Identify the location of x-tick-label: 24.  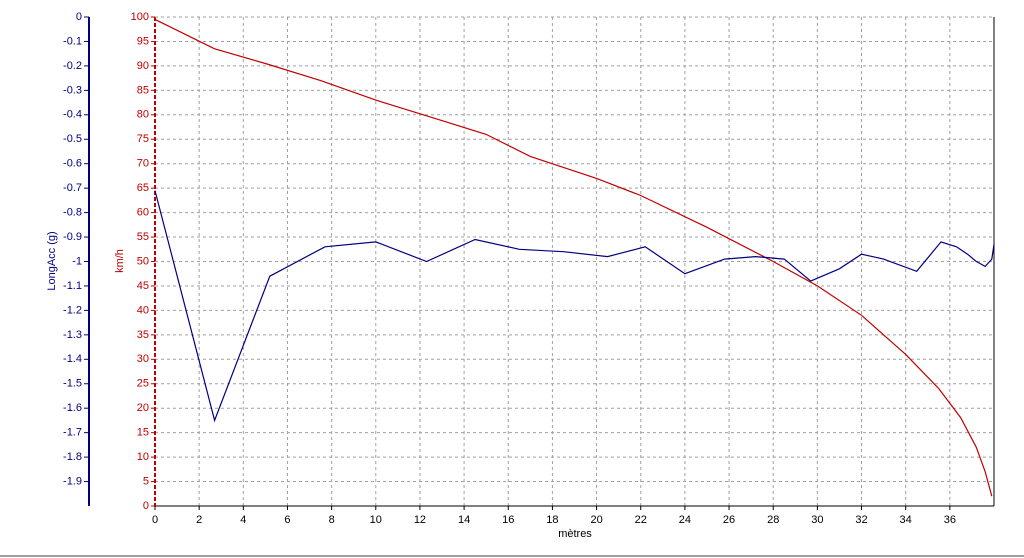
(685, 520).